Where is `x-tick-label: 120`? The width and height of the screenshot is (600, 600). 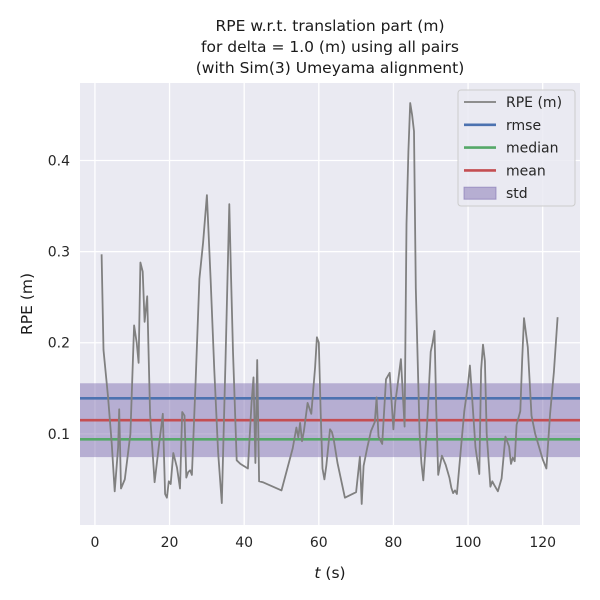
x-tick-label: 120 is located at coordinates (542, 543).